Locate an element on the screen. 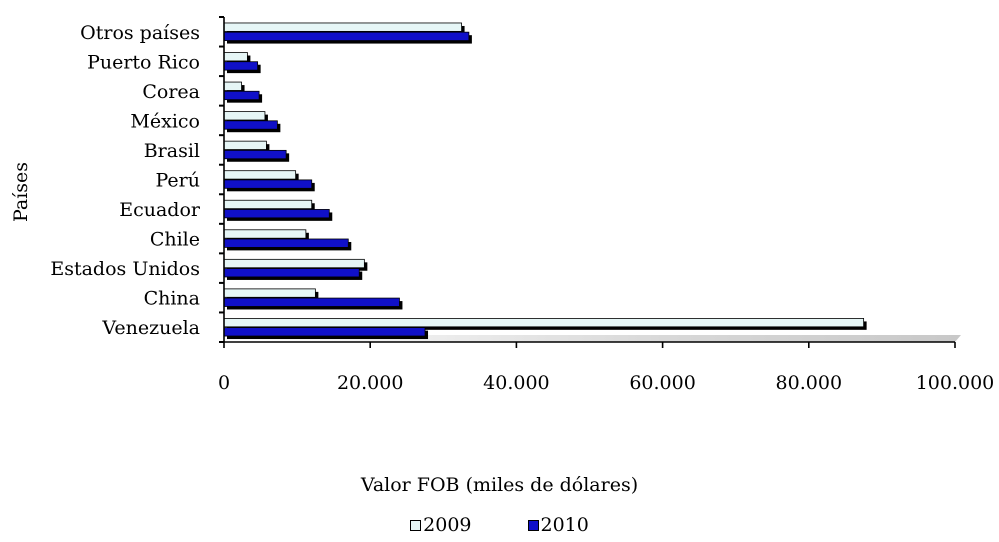 Image resolution: width=999 pixels, height=542 pixels. bar-2010-corea is located at coordinates (241, 95).